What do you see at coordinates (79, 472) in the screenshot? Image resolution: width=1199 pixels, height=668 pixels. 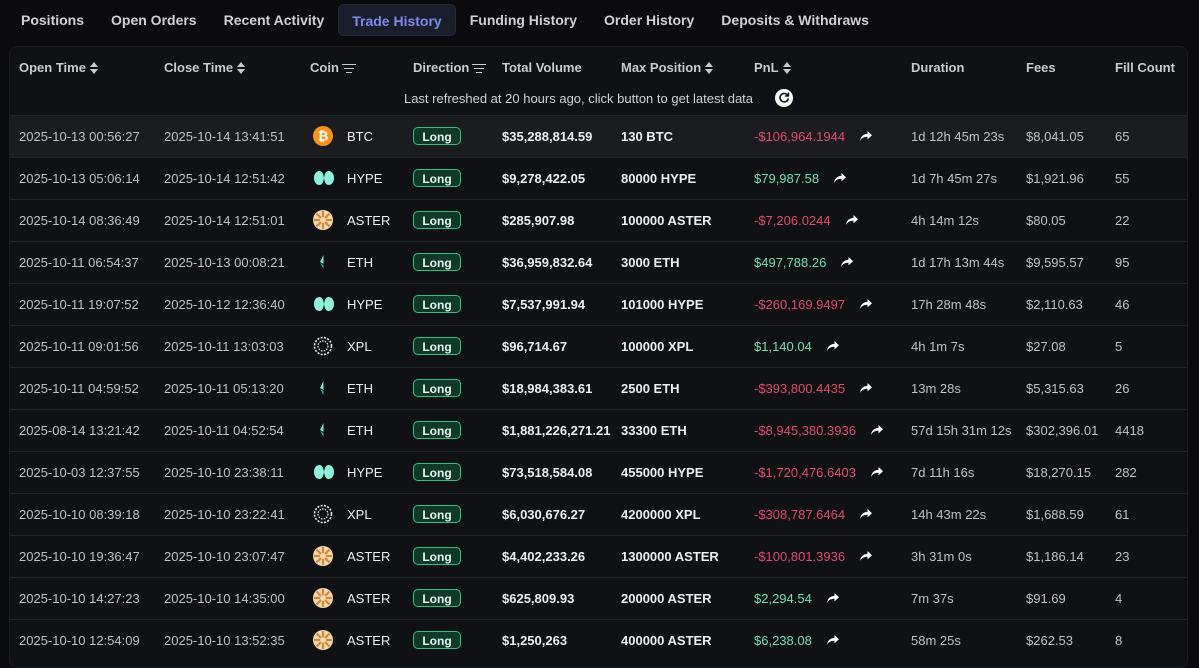 I see `open-time: 2025-10-03 12:37:55` at bounding box center [79, 472].